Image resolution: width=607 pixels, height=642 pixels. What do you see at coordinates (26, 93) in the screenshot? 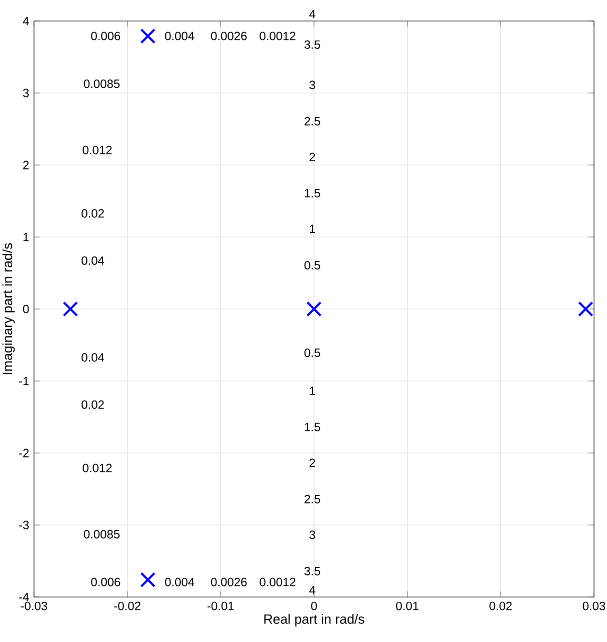
I see `y-tick-label: 3` at bounding box center [26, 93].